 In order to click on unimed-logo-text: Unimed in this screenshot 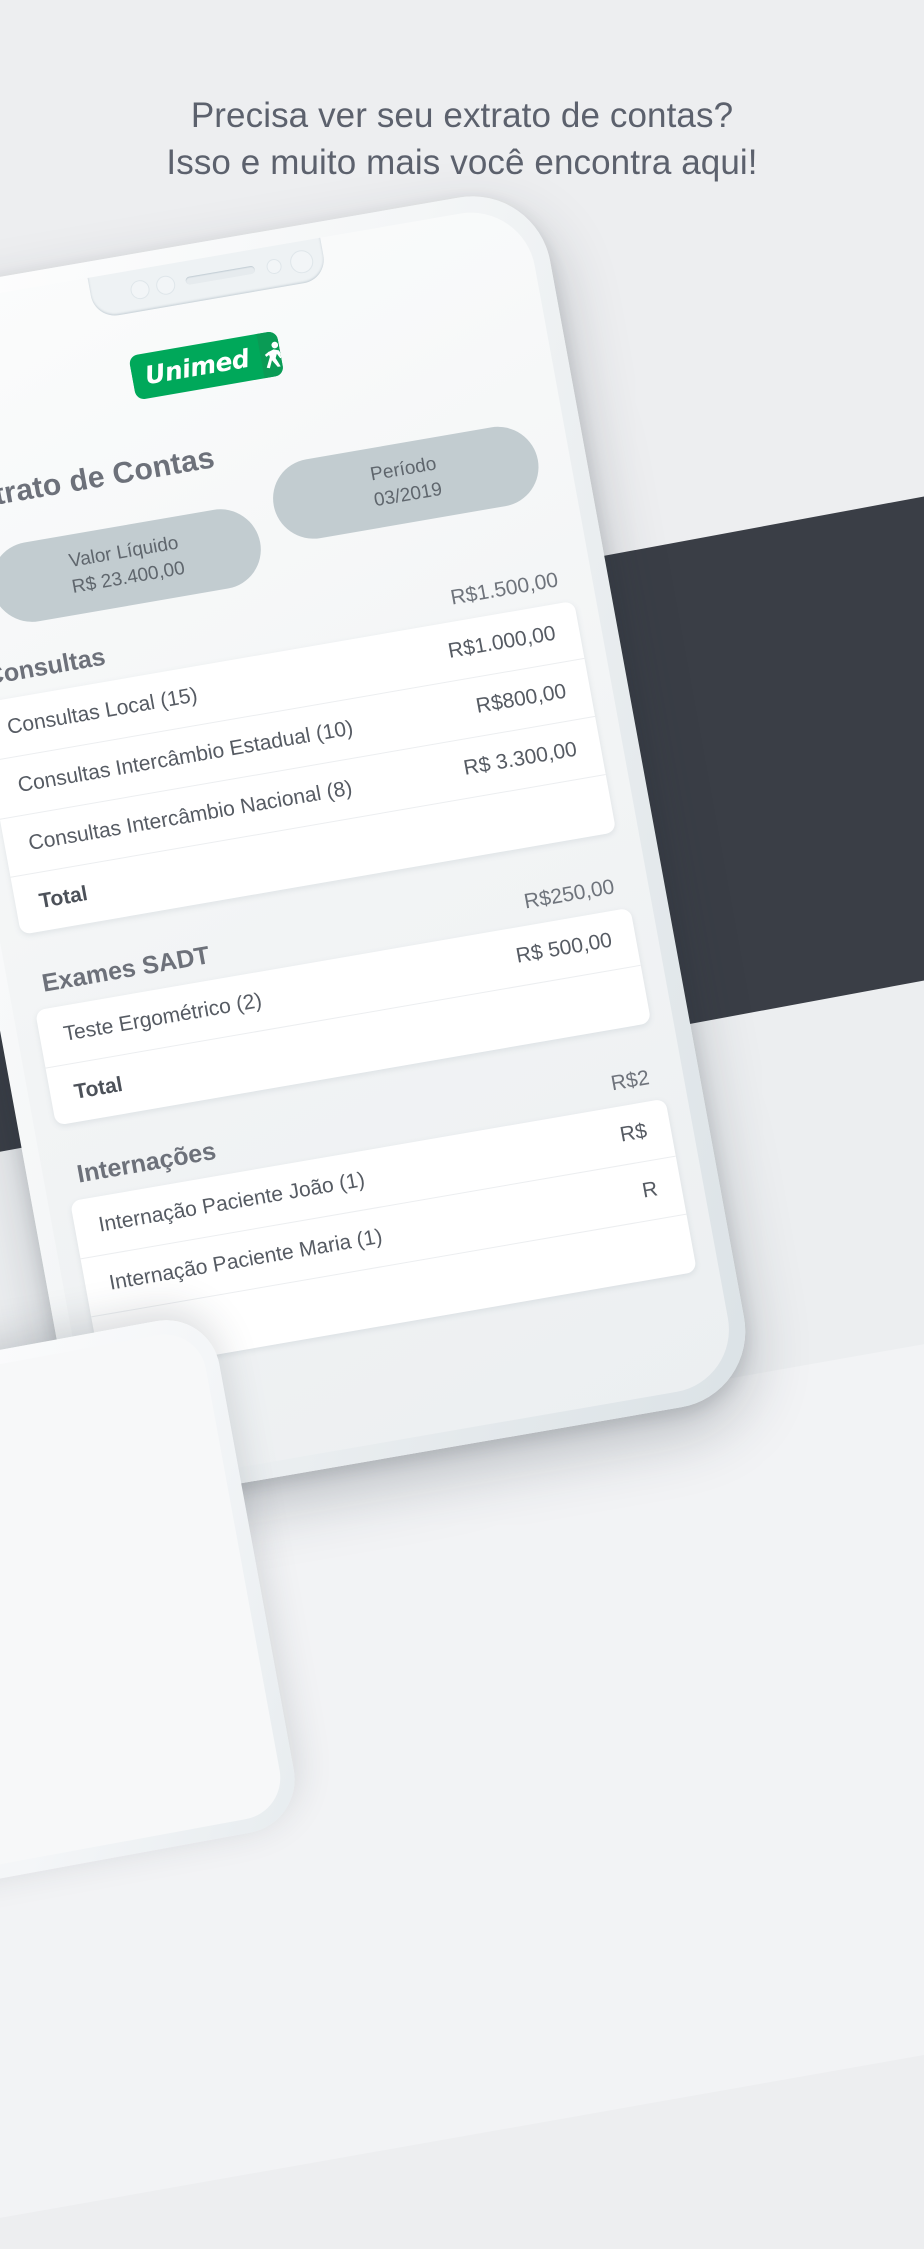, I will do `click(190, 368)`.